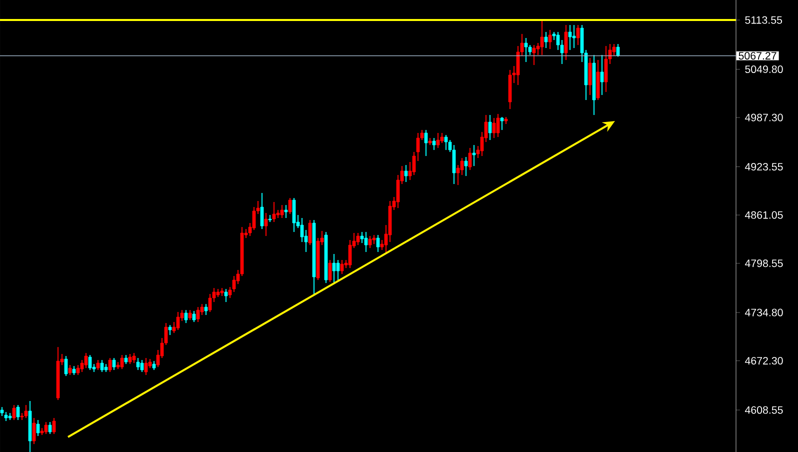 The width and height of the screenshot is (798, 452). What do you see at coordinates (763, 215) in the screenshot?
I see `y-tick-label: 4861.05` at bounding box center [763, 215].